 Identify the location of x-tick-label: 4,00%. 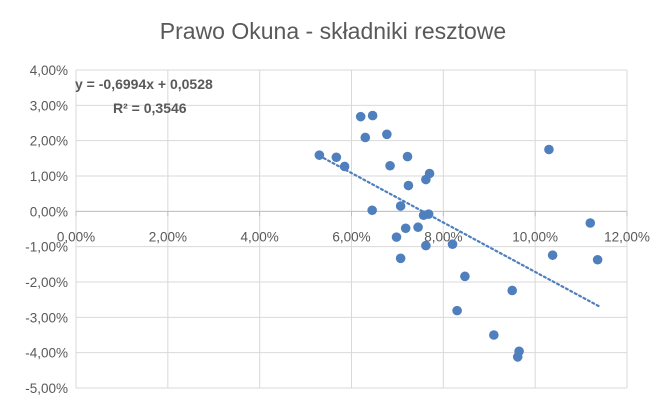
(260, 236).